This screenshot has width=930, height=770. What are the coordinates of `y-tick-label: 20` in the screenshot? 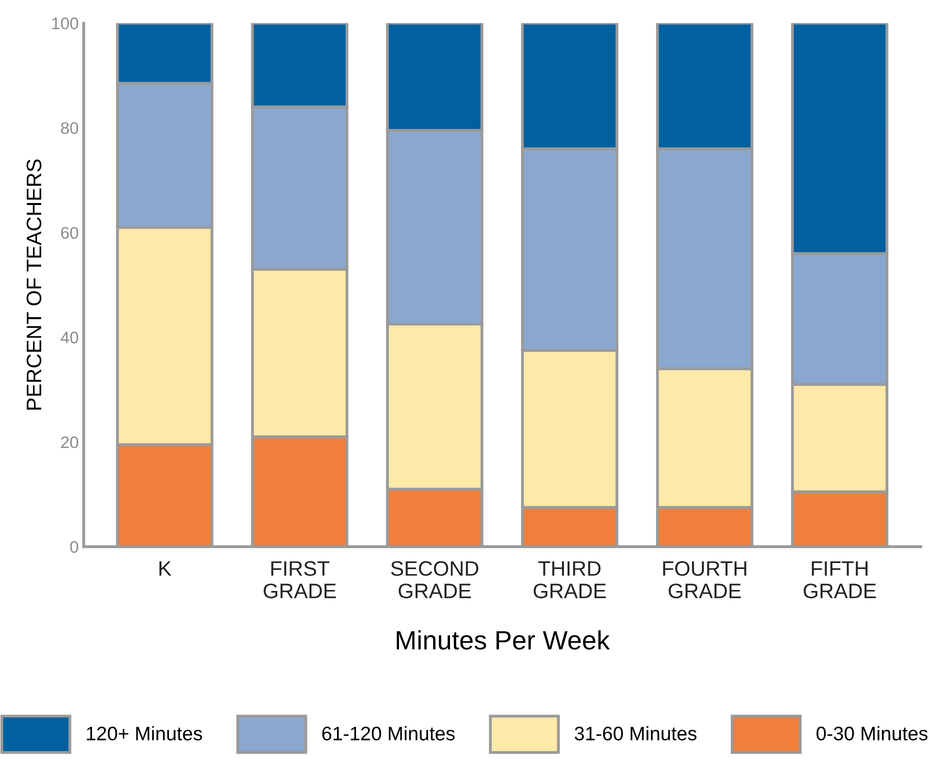 It's located at (69, 442).